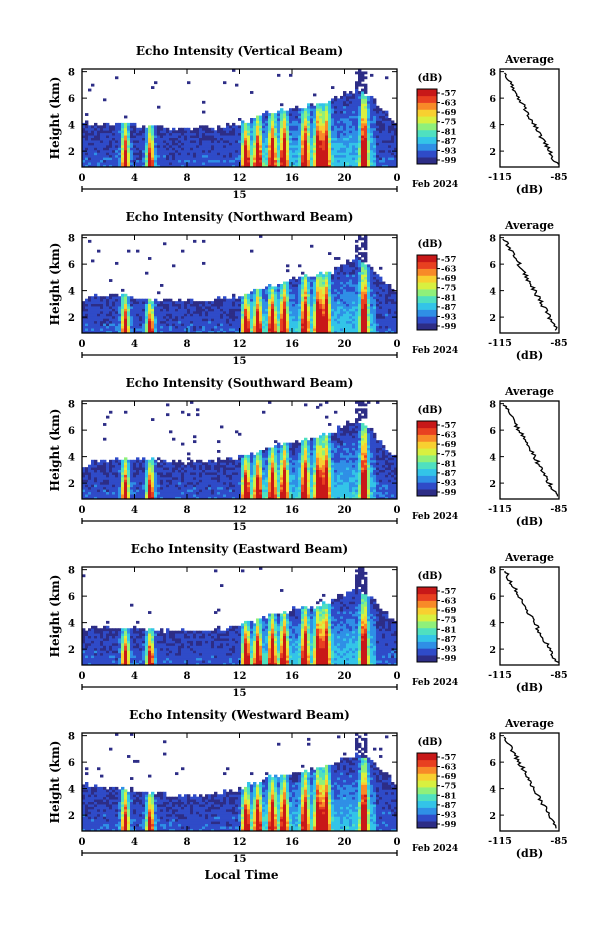 The height and width of the screenshot is (929, 613). I want to click on x-tick-label: 20, so click(345, 178).